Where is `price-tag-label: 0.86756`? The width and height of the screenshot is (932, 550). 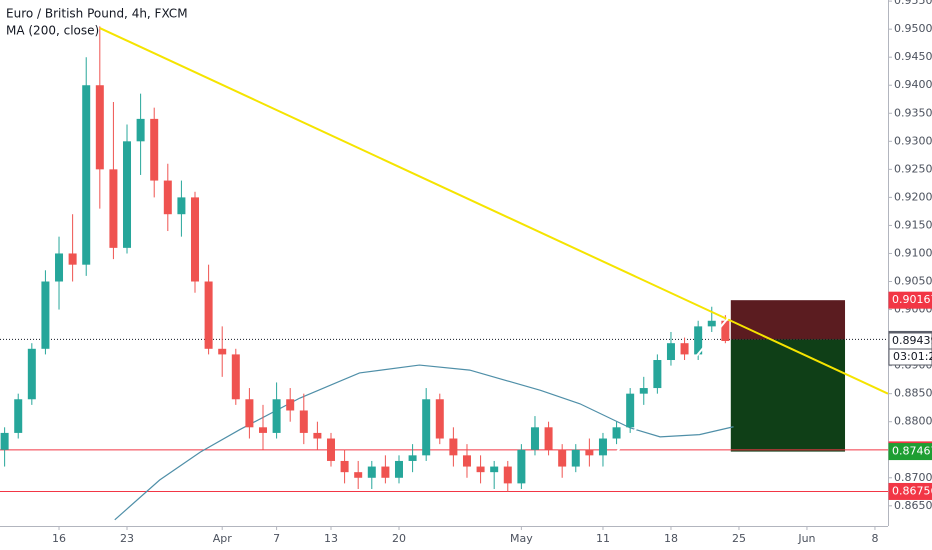 price-tag-label: 0.86756 is located at coordinates (912, 490).